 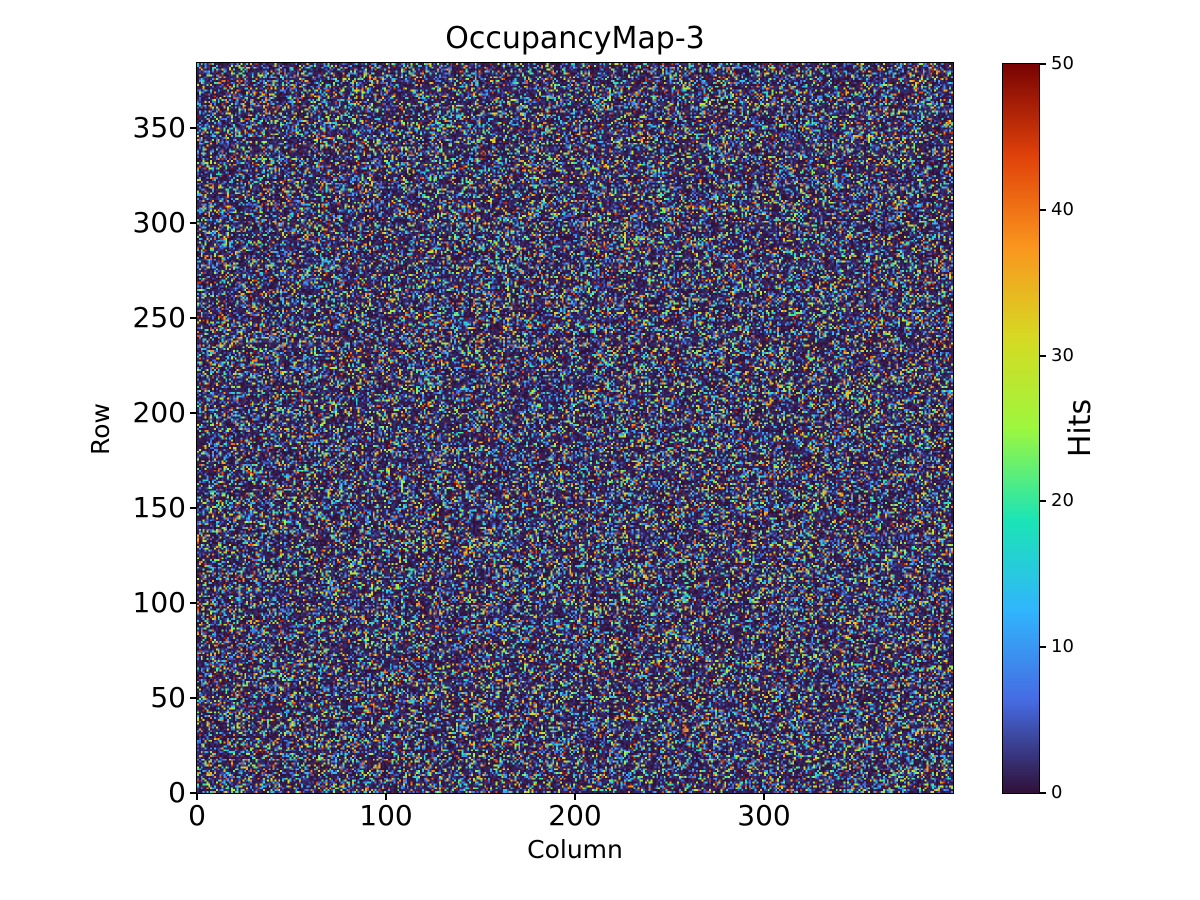 What do you see at coordinates (1062, 63) in the screenshot?
I see `colorbar-tick-label: 50` at bounding box center [1062, 63].